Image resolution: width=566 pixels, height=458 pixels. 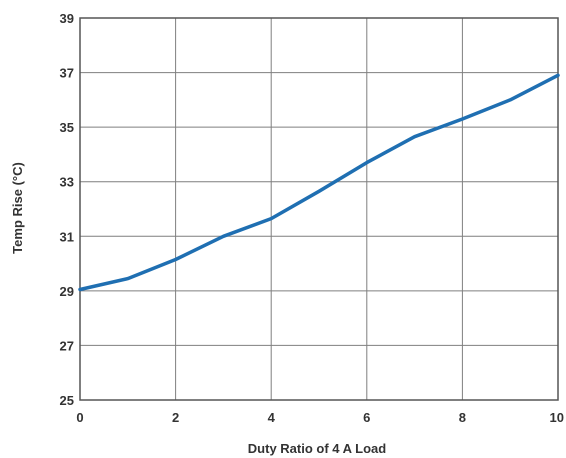 What do you see at coordinates (67, 291) in the screenshot?
I see `y-tick-label: 29` at bounding box center [67, 291].